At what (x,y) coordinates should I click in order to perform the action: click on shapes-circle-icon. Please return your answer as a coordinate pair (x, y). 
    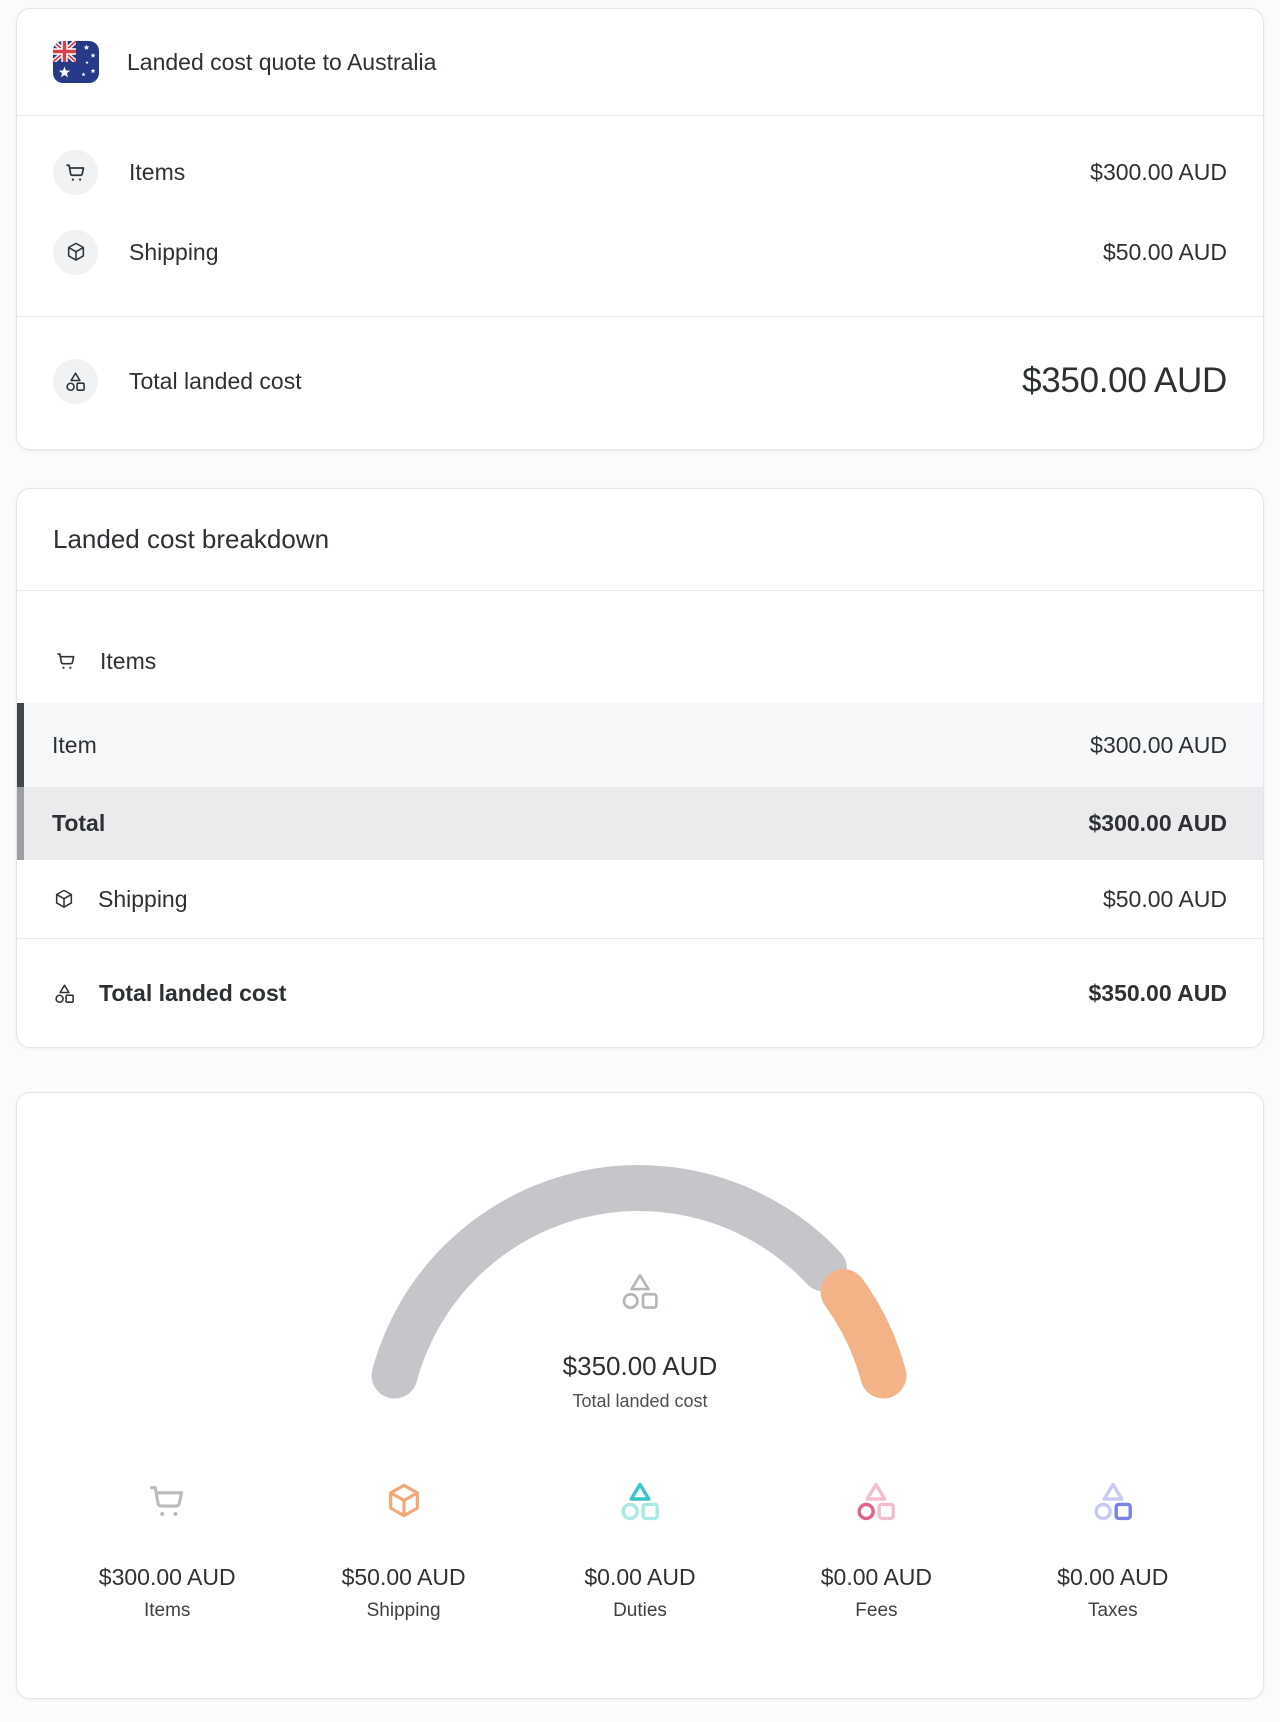
    Looking at the image, I should click on (876, 1501).